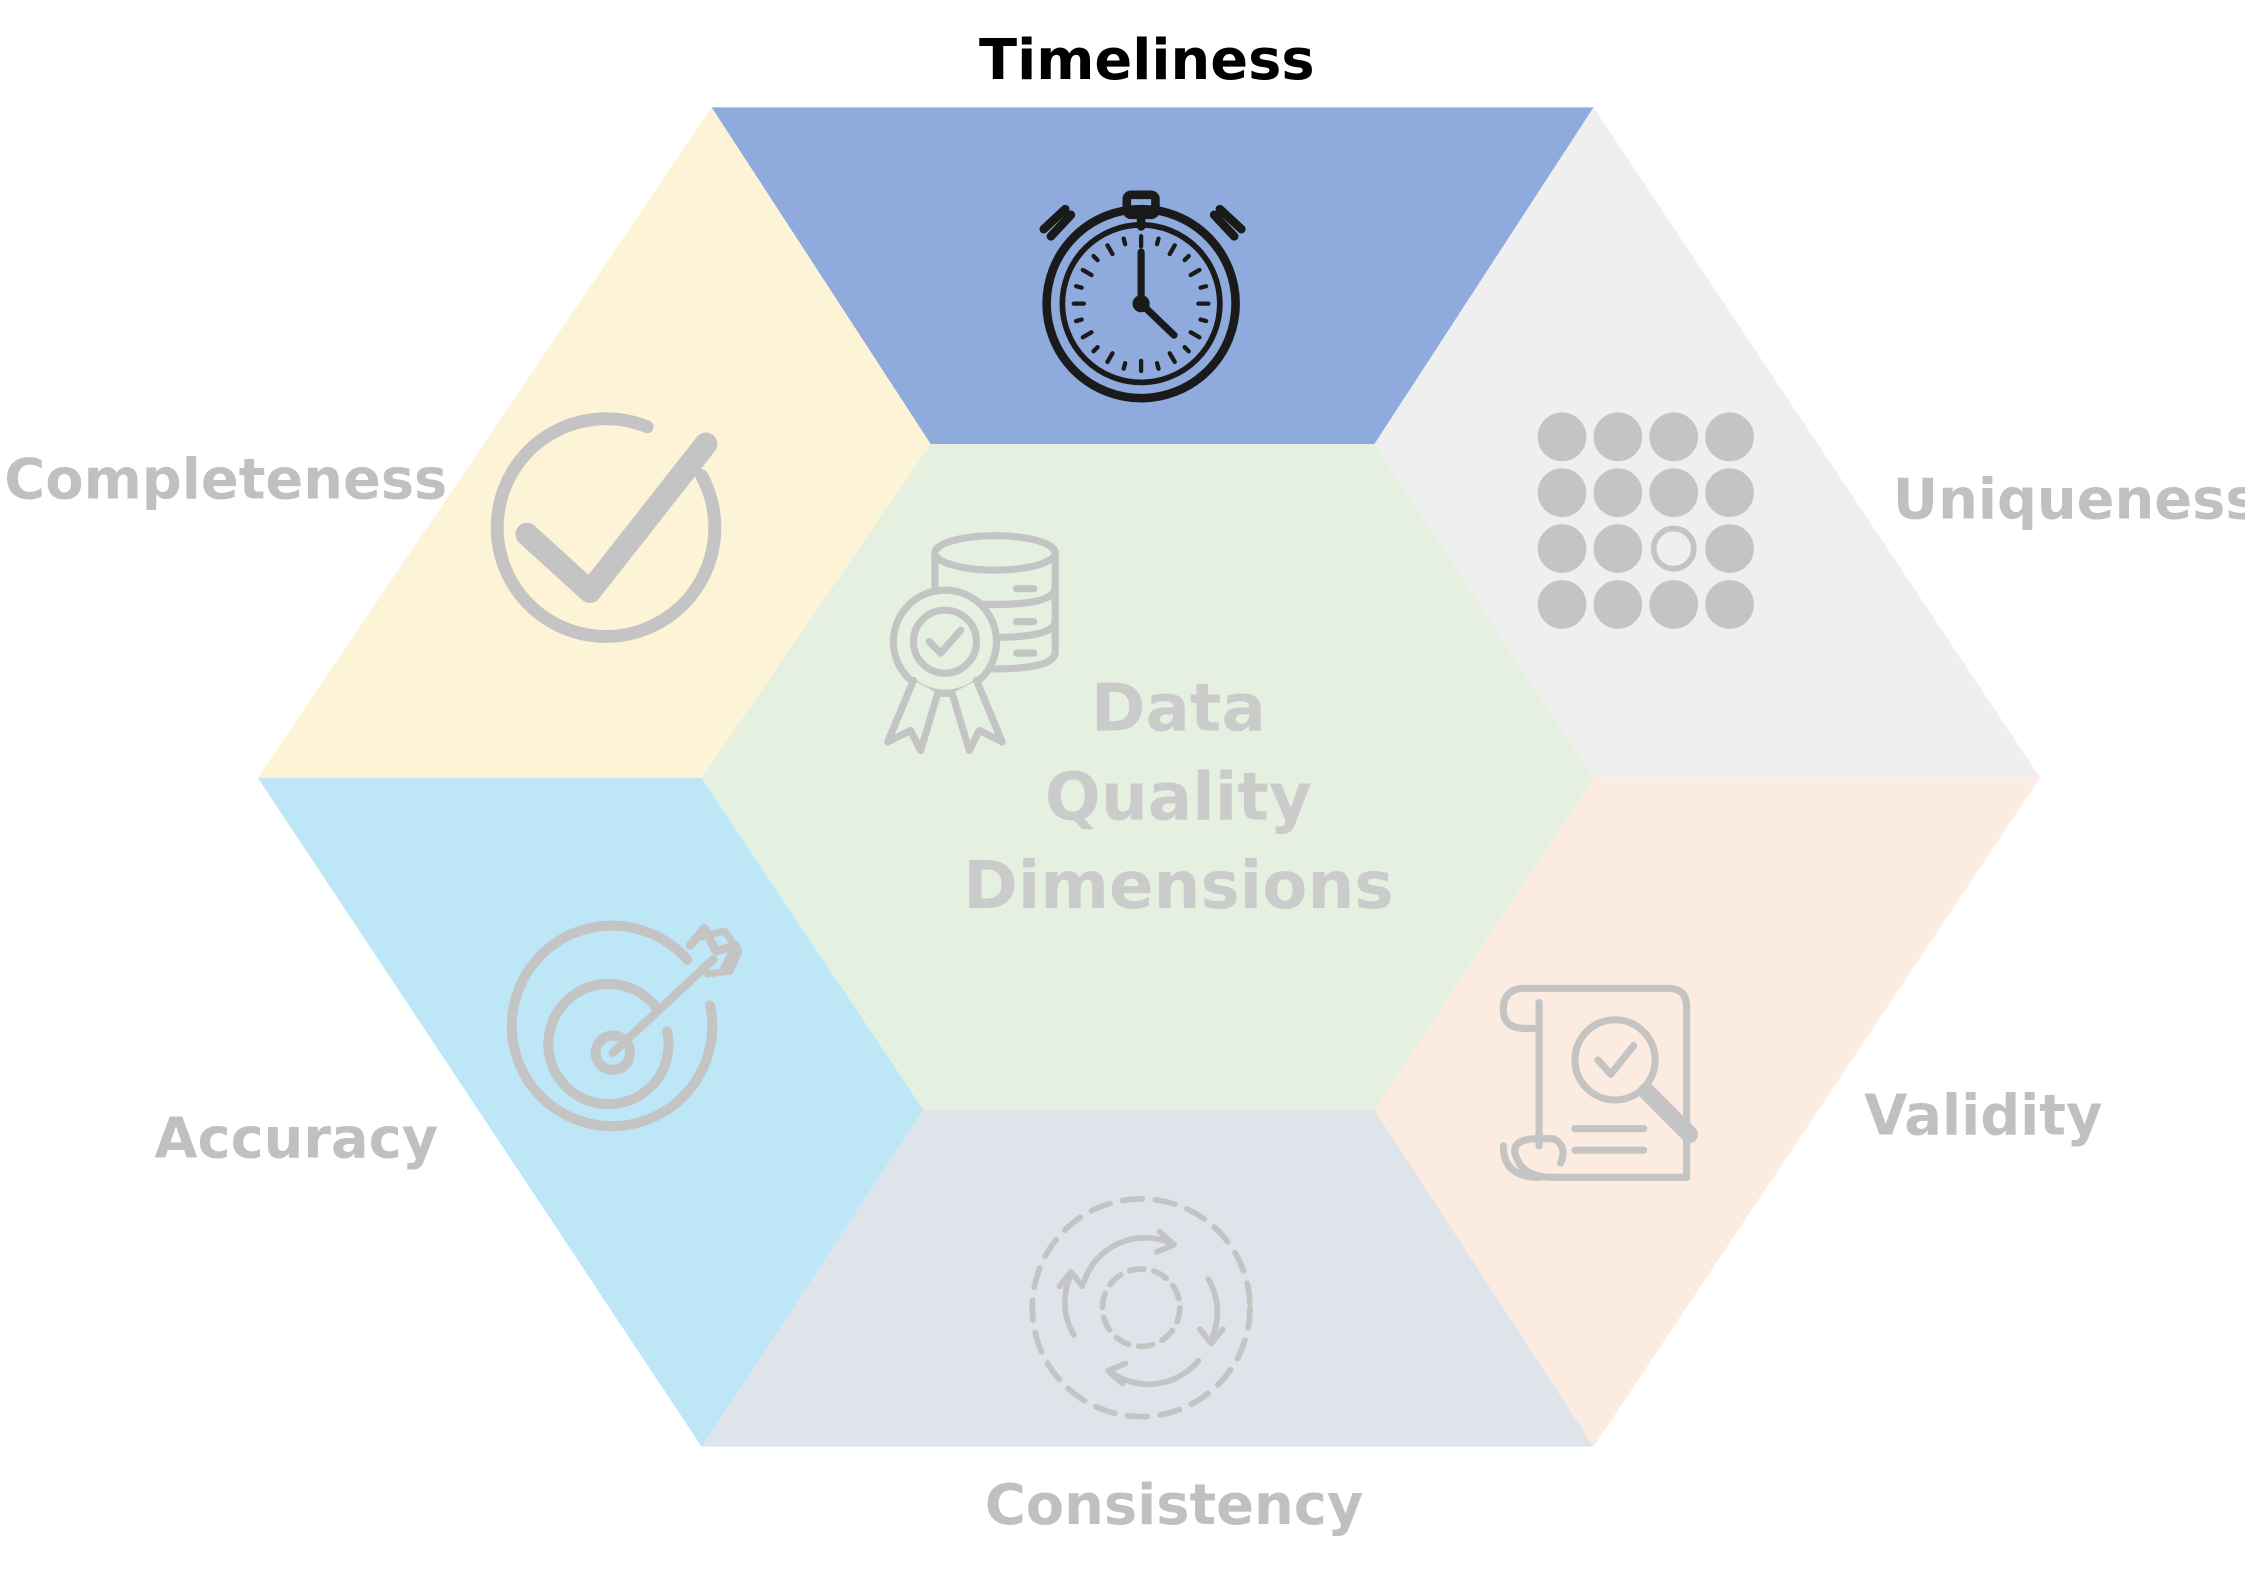 This screenshot has width=2245, height=1591. Describe the element at coordinates (2069, 499) in the screenshot. I see `label-uniqueness: Uniqueness` at that location.